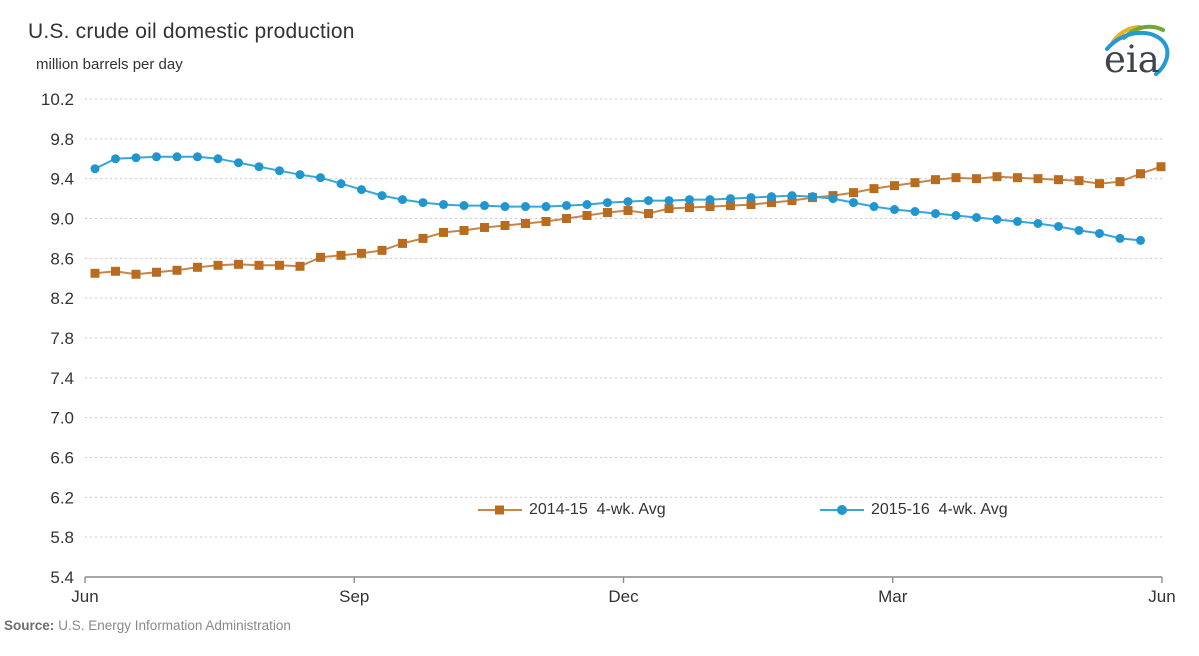 The width and height of the screenshot is (1199, 656). Describe the element at coordinates (62, 378) in the screenshot. I see `svg-text: 7.4` at that location.